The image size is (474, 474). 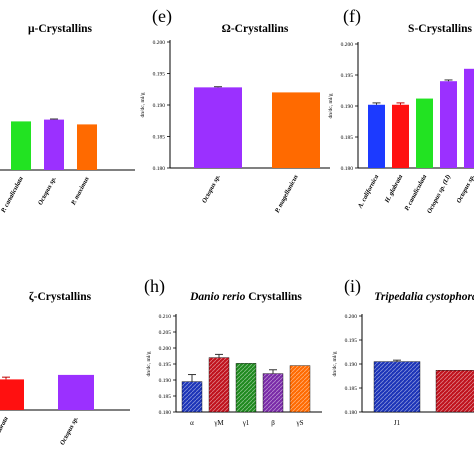 I want to click on category-label: α, so click(x=192, y=423).